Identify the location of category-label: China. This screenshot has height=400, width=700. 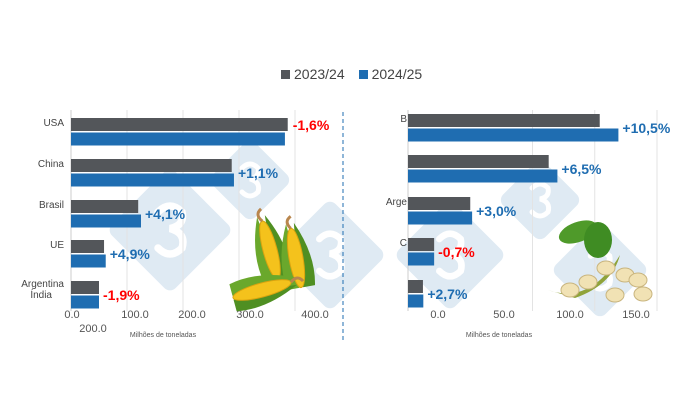
(51, 164).